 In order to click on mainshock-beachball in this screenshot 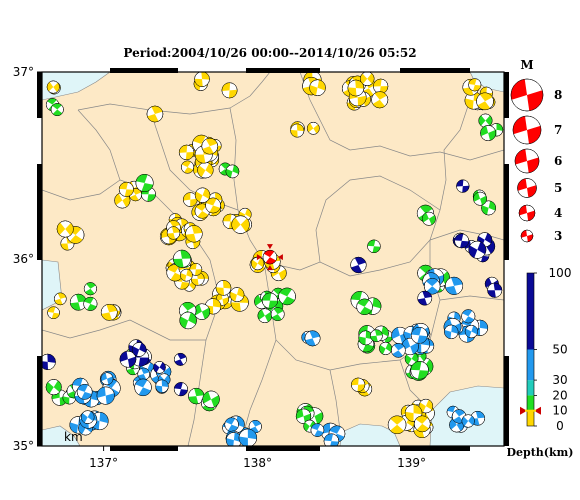, I will do `click(270, 257)`.